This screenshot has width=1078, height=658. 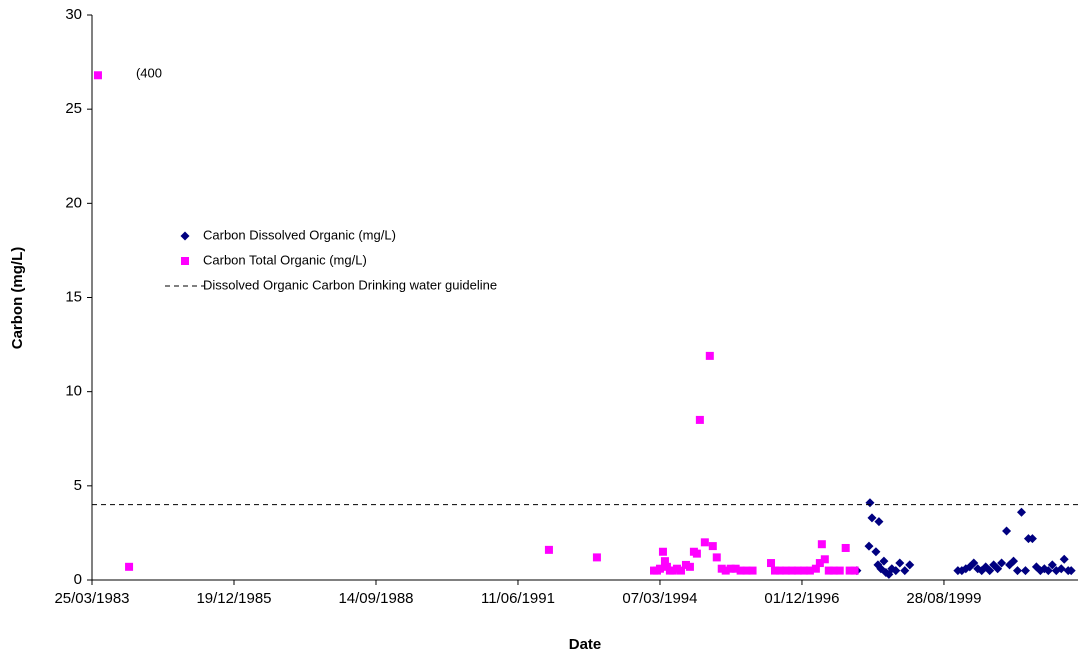 What do you see at coordinates (659, 598) in the screenshot?
I see `x-tick-label: 07/03/1994` at bounding box center [659, 598].